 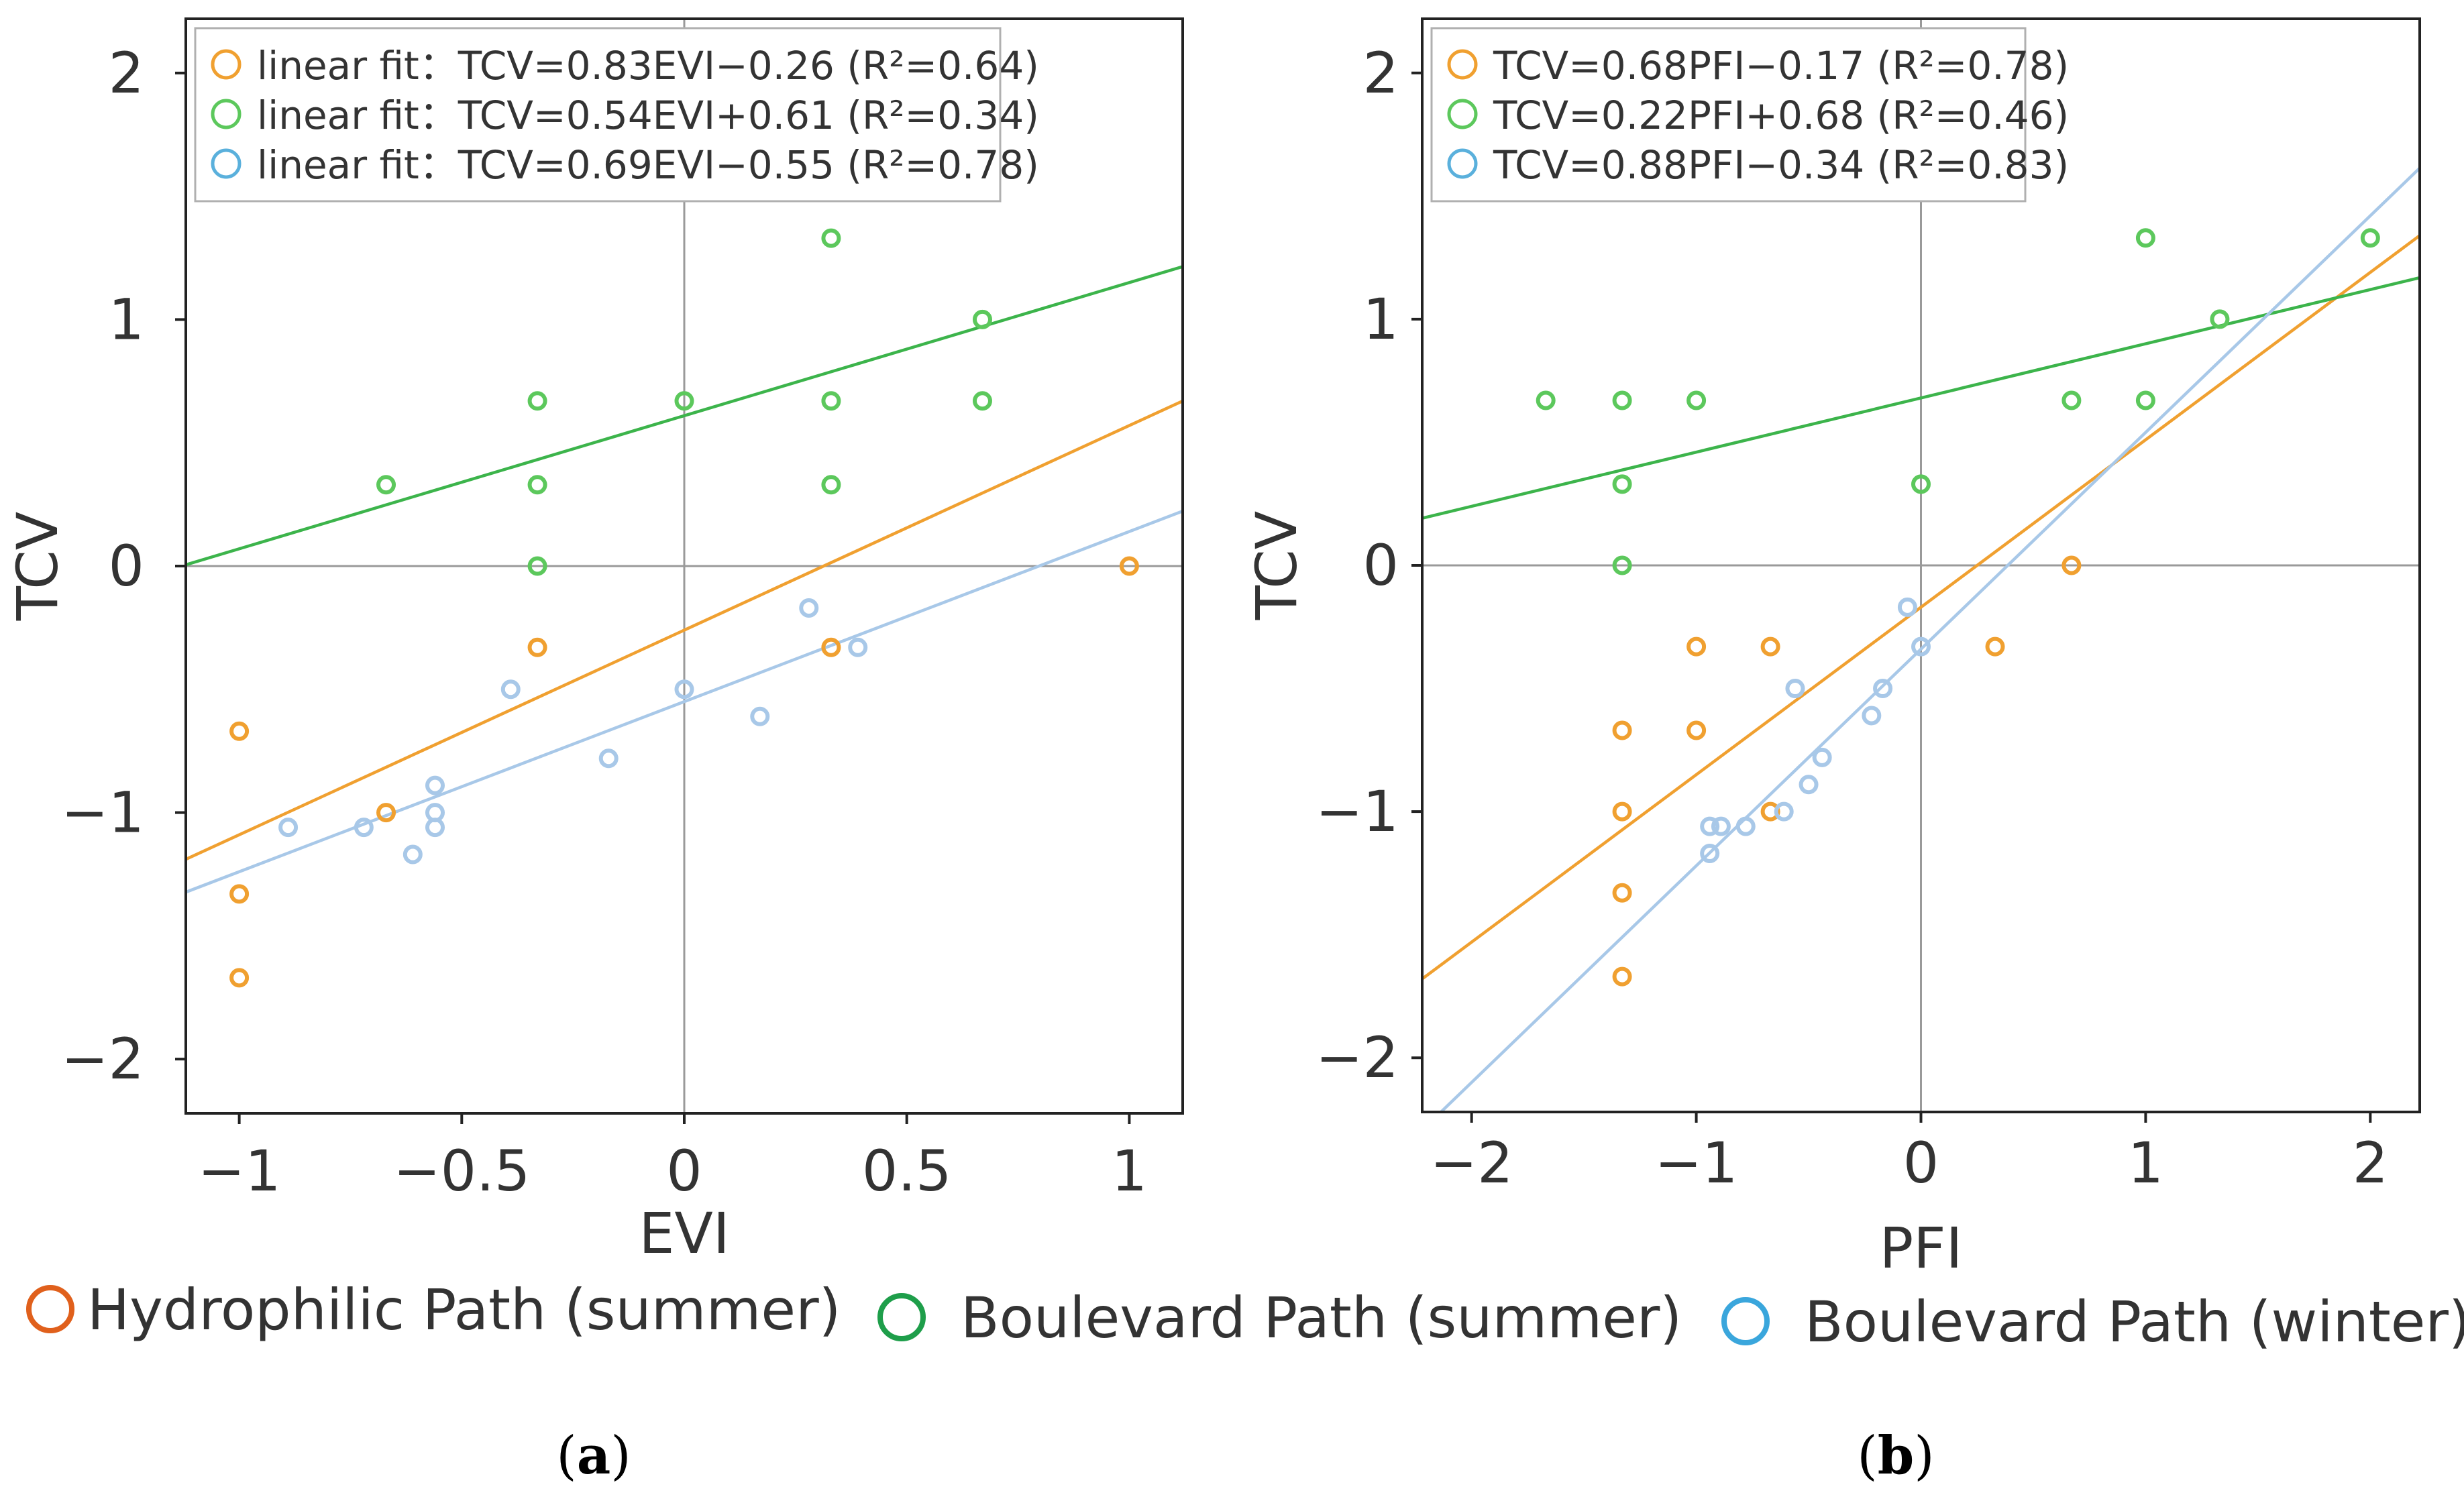 What do you see at coordinates (462, 1171) in the screenshot?
I see `x-tick-label: −0.5` at bounding box center [462, 1171].